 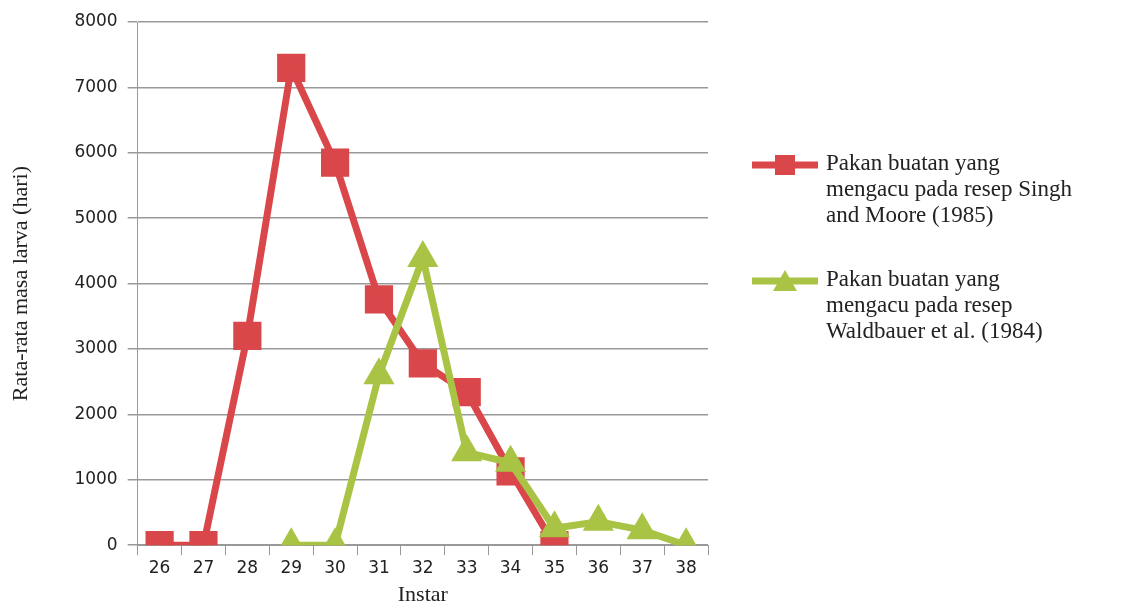 I want to click on y-tick-label: 4000, so click(x=96, y=282).